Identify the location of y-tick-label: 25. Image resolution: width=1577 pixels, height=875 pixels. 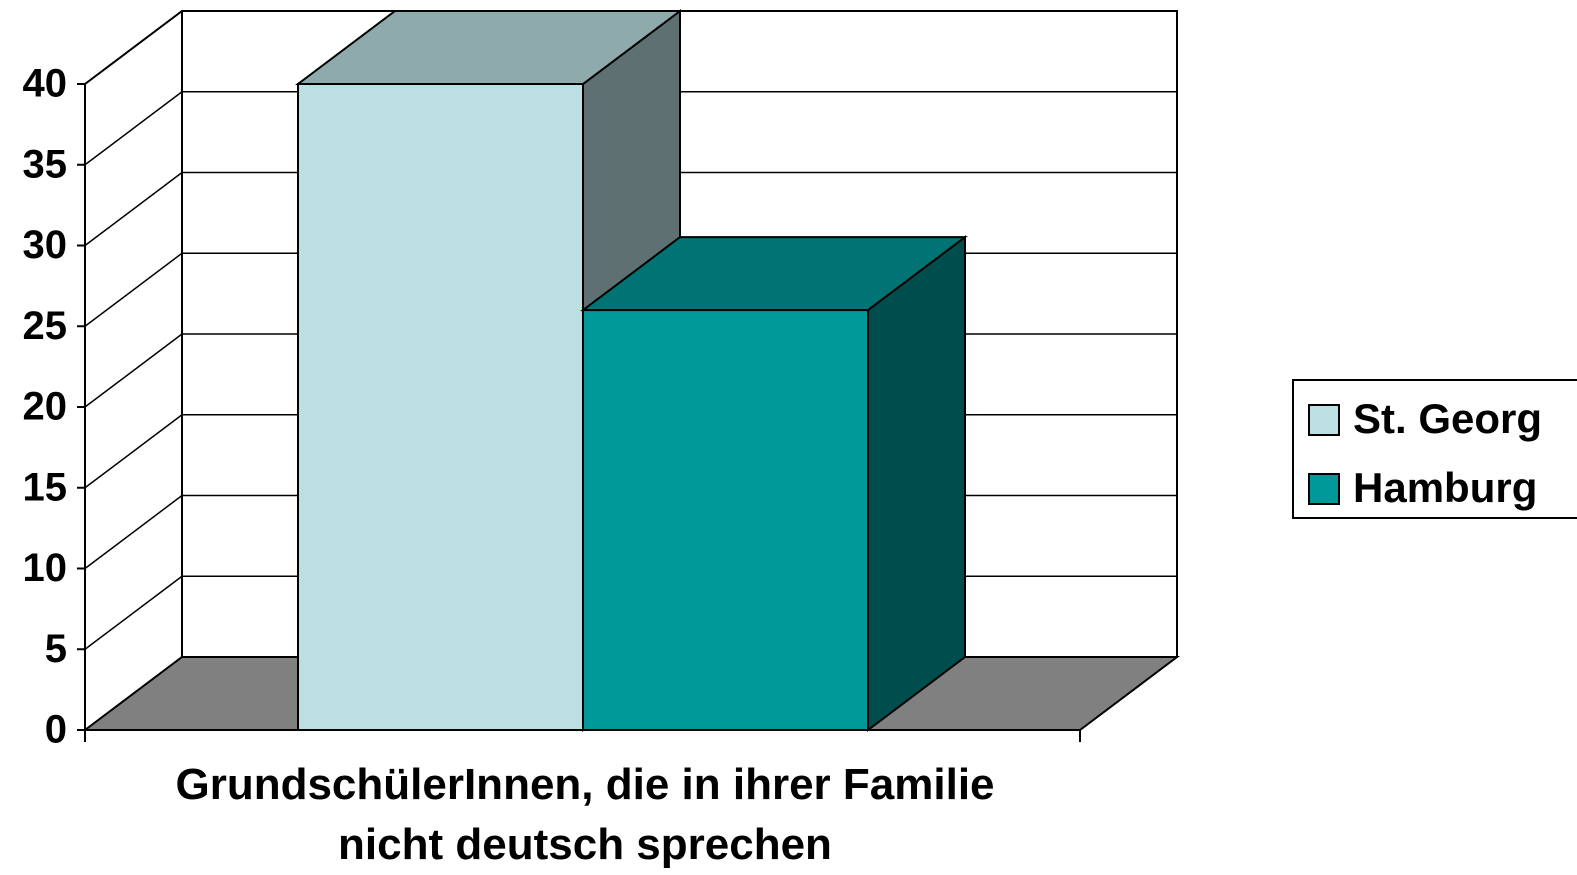
(45, 326).